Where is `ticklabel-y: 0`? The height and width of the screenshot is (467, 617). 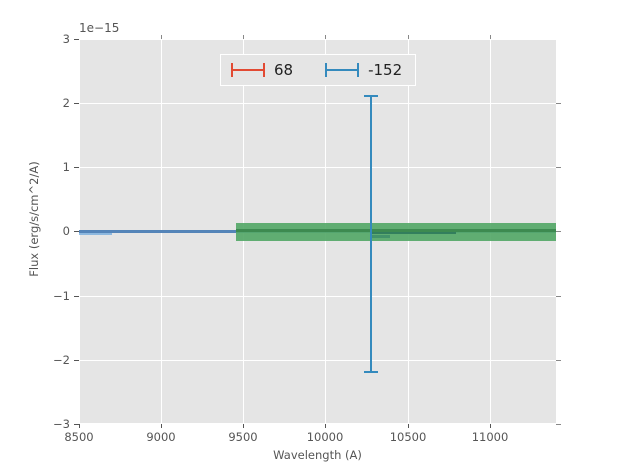 ticklabel-y: 0 is located at coordinates (66, 231).